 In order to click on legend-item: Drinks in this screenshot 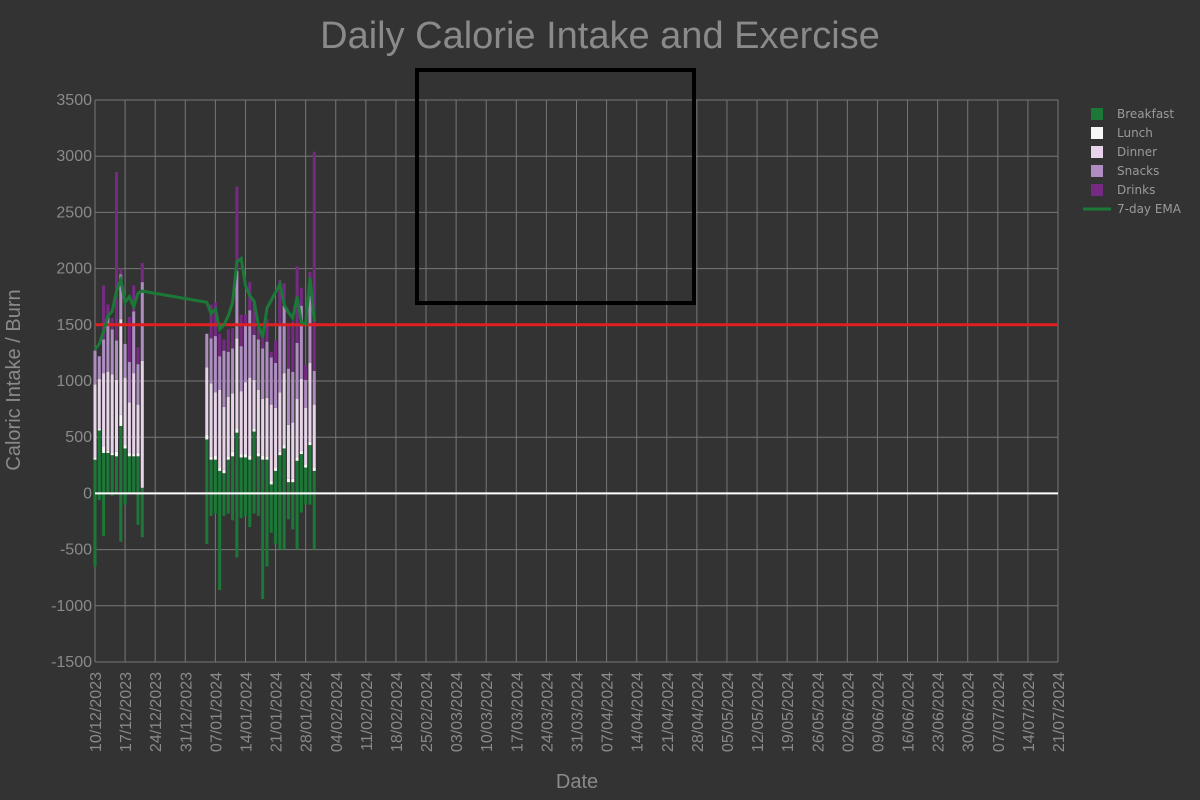, I will do `click(1136, 190)`.